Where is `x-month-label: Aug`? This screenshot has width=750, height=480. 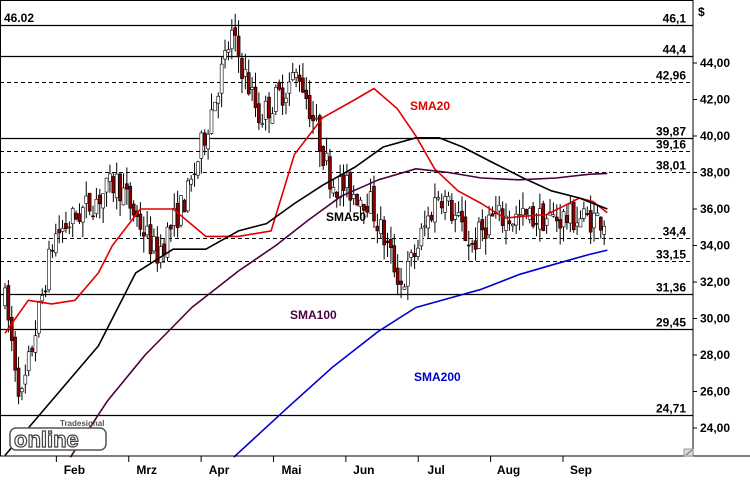
x-month-label: Aug is located at coordinates (508, 470).